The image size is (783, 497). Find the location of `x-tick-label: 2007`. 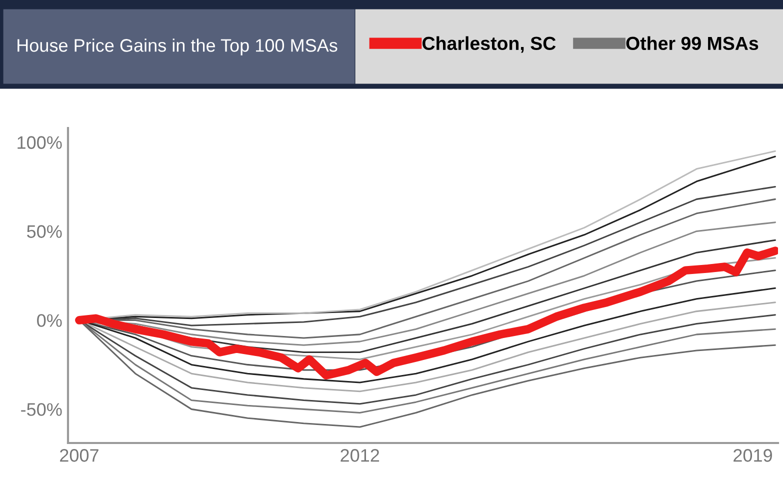

x-tick-label: 2007 is located at coordinates (79, 455).